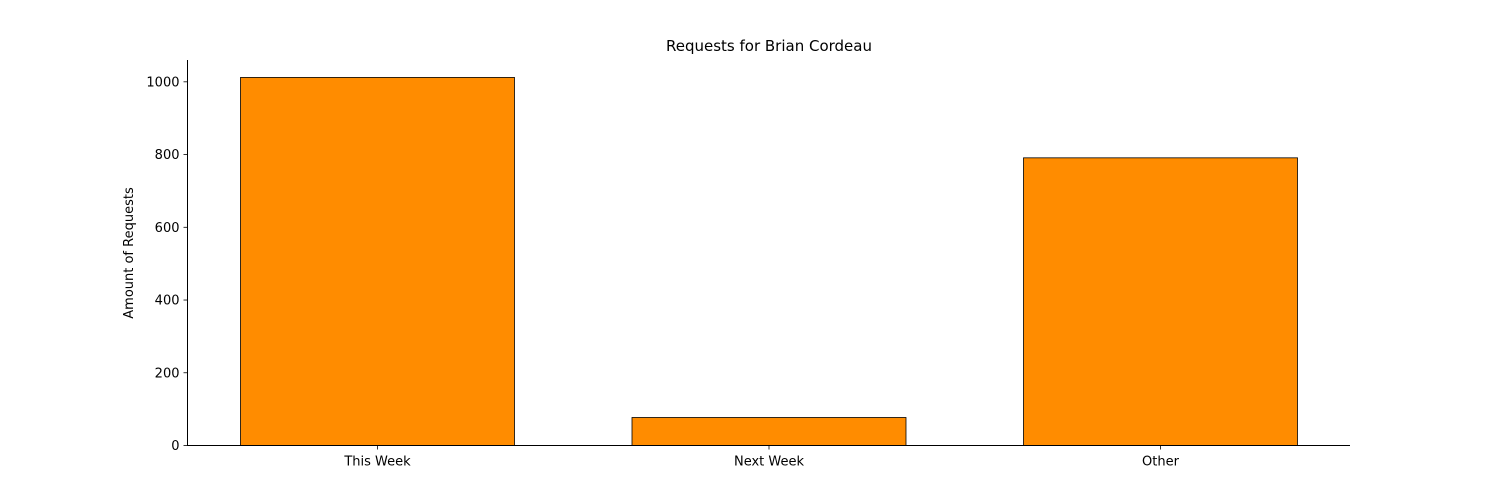 This screenshot has width=1500, height=500. Describe the element at coordinates (377, 462) in the screenshot. I see `x-tick-label: This Week` at that location.